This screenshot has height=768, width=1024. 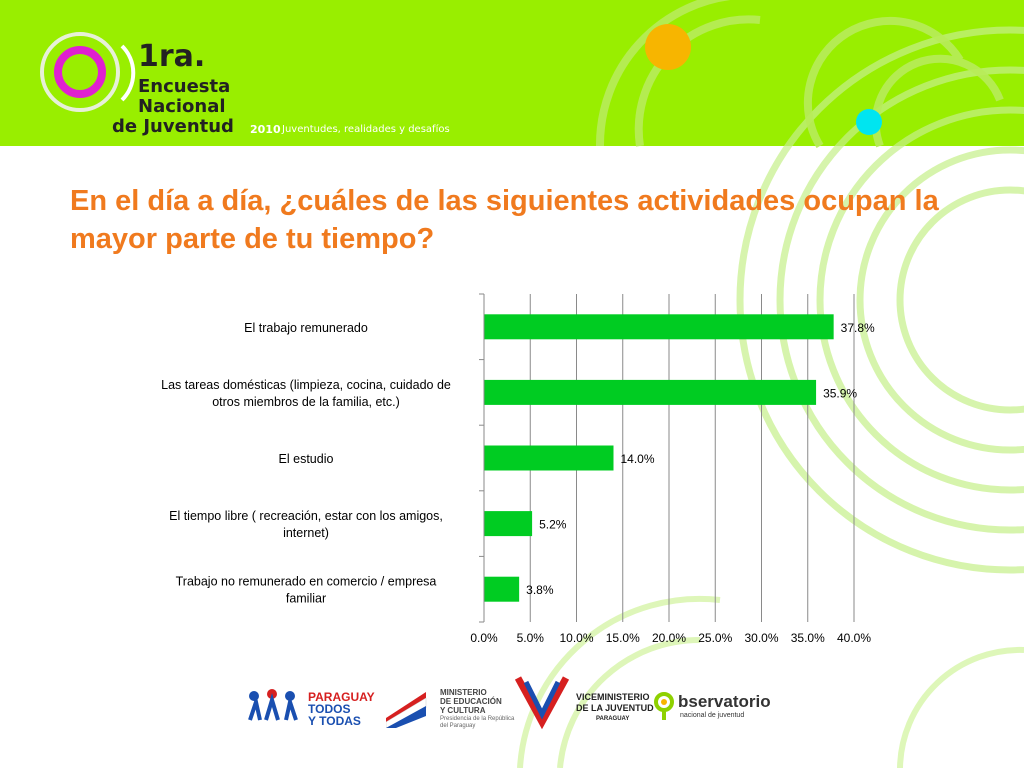 I want to click on logo-tagline: Juventudes, realidades y desafíos, so click(x=366, y=129).